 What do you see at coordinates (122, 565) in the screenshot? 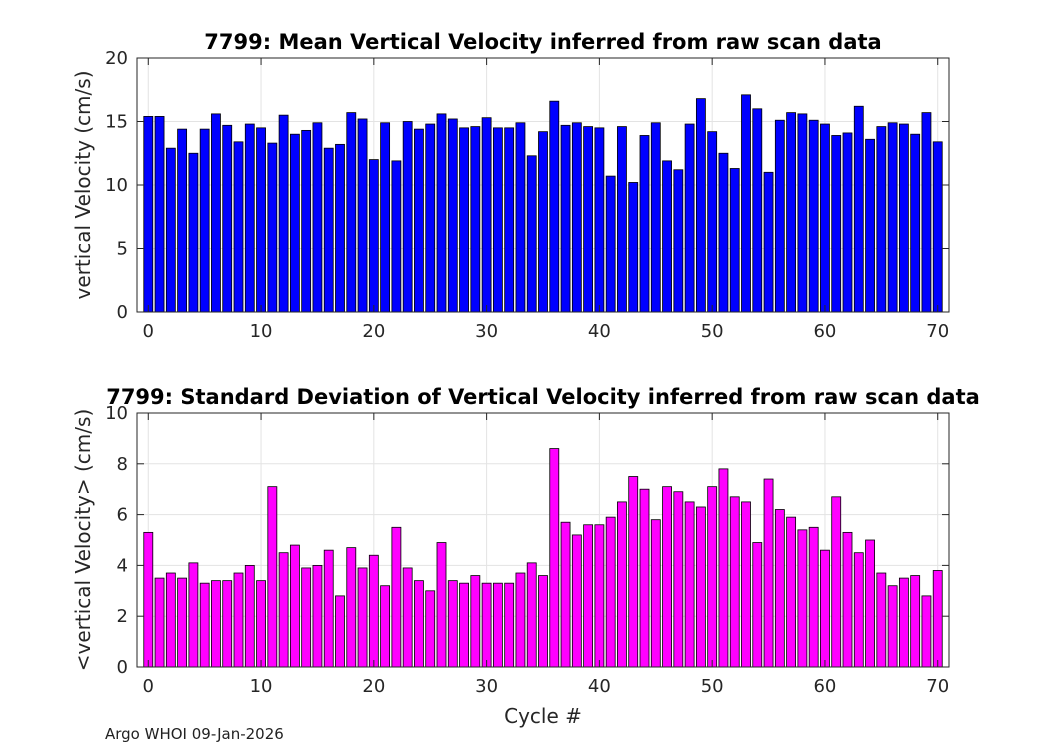
I see `y-tick-label: 4` at bounding box center [122, 565].